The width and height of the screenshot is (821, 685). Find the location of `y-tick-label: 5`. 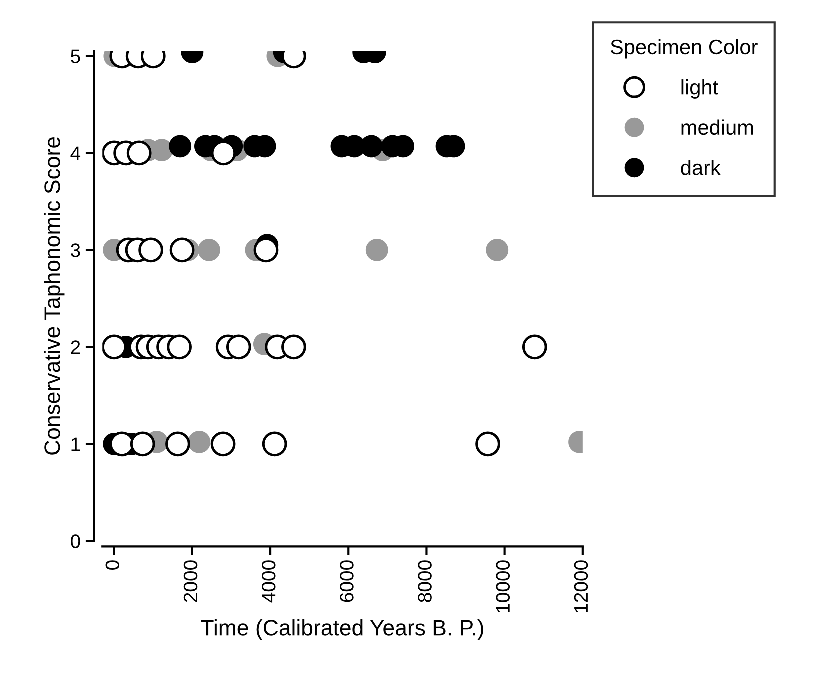

y-tick-label: 5 is located at coordinates (75, 57).